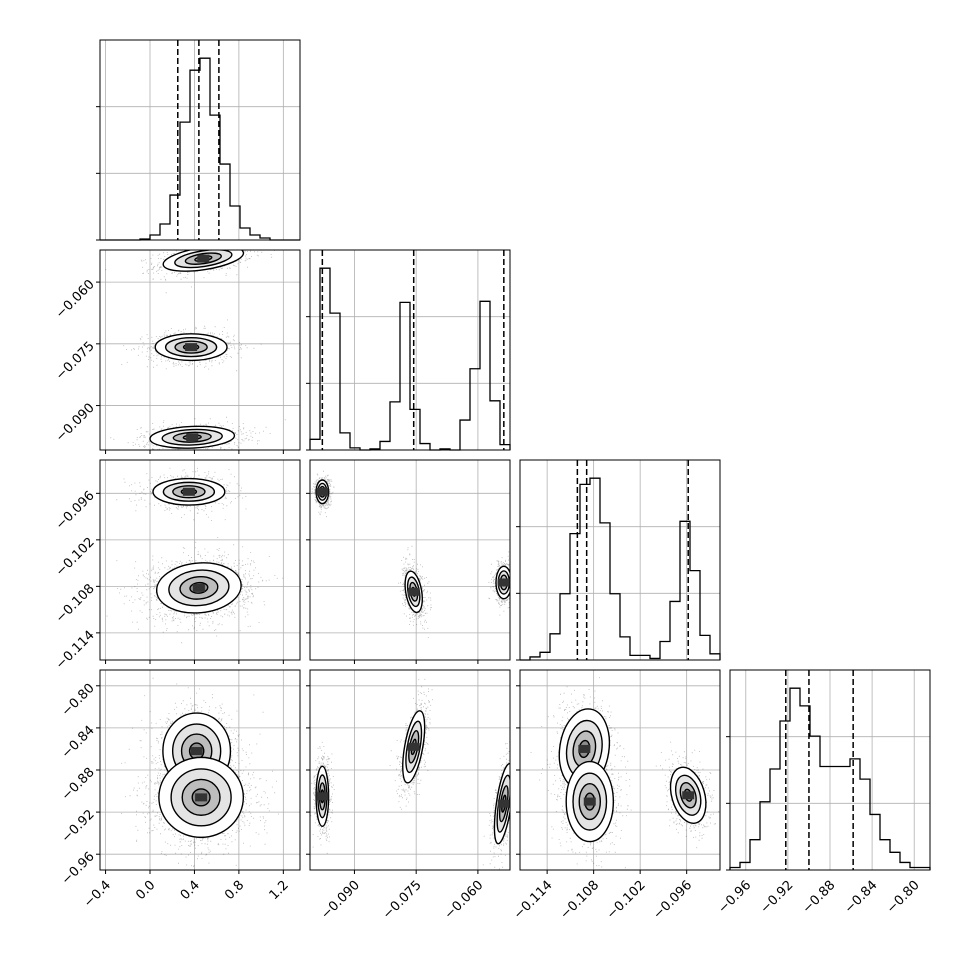 The image size is (970, 970). I want to click on y-tick-label-p4-2: −0.88, so click(78, 784).